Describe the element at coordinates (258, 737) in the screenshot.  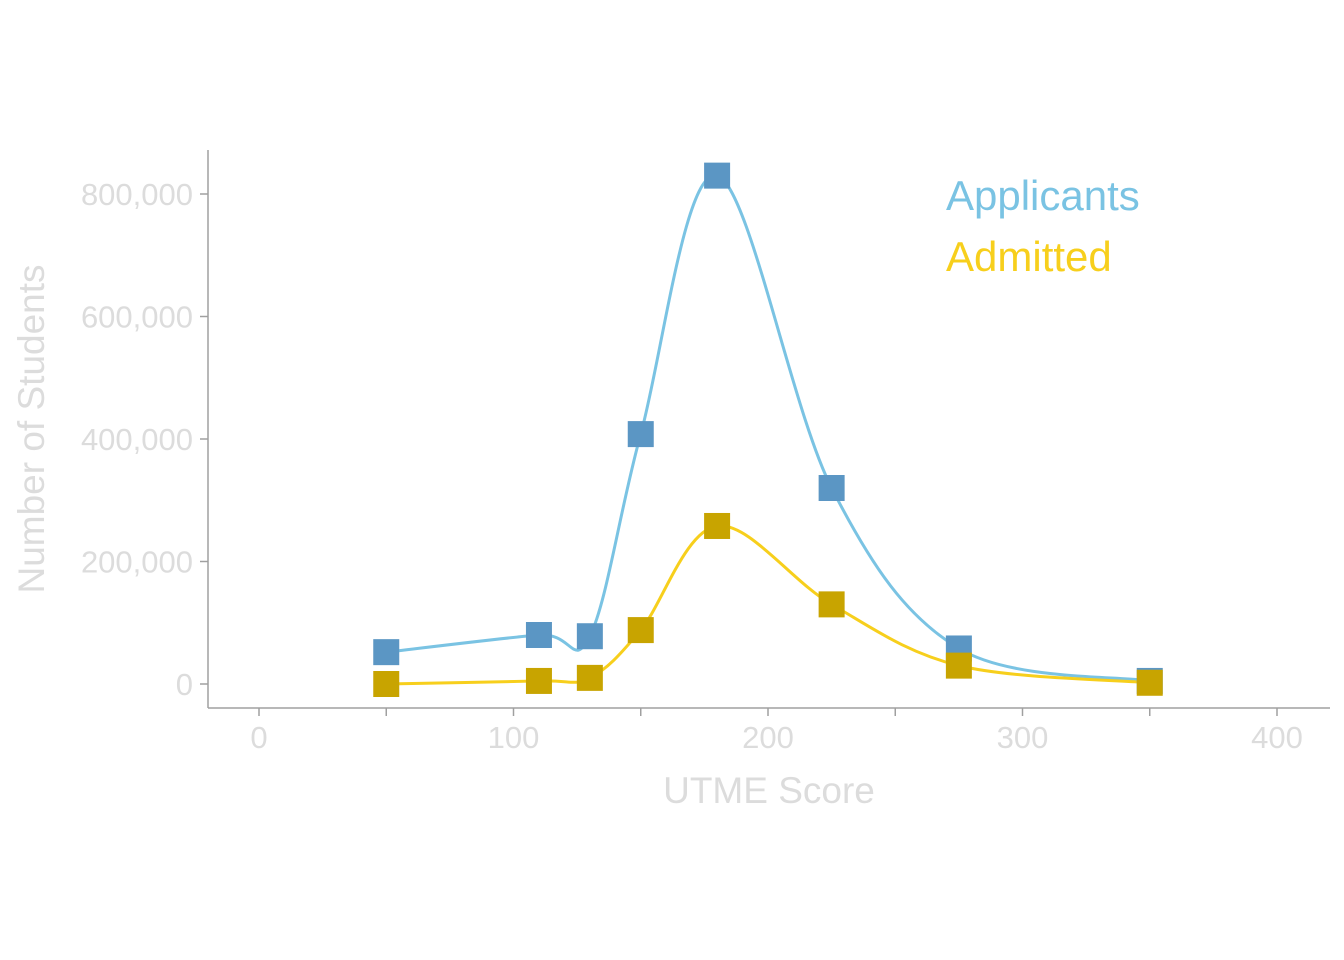
I see `x-tick-label: 0` at that location.